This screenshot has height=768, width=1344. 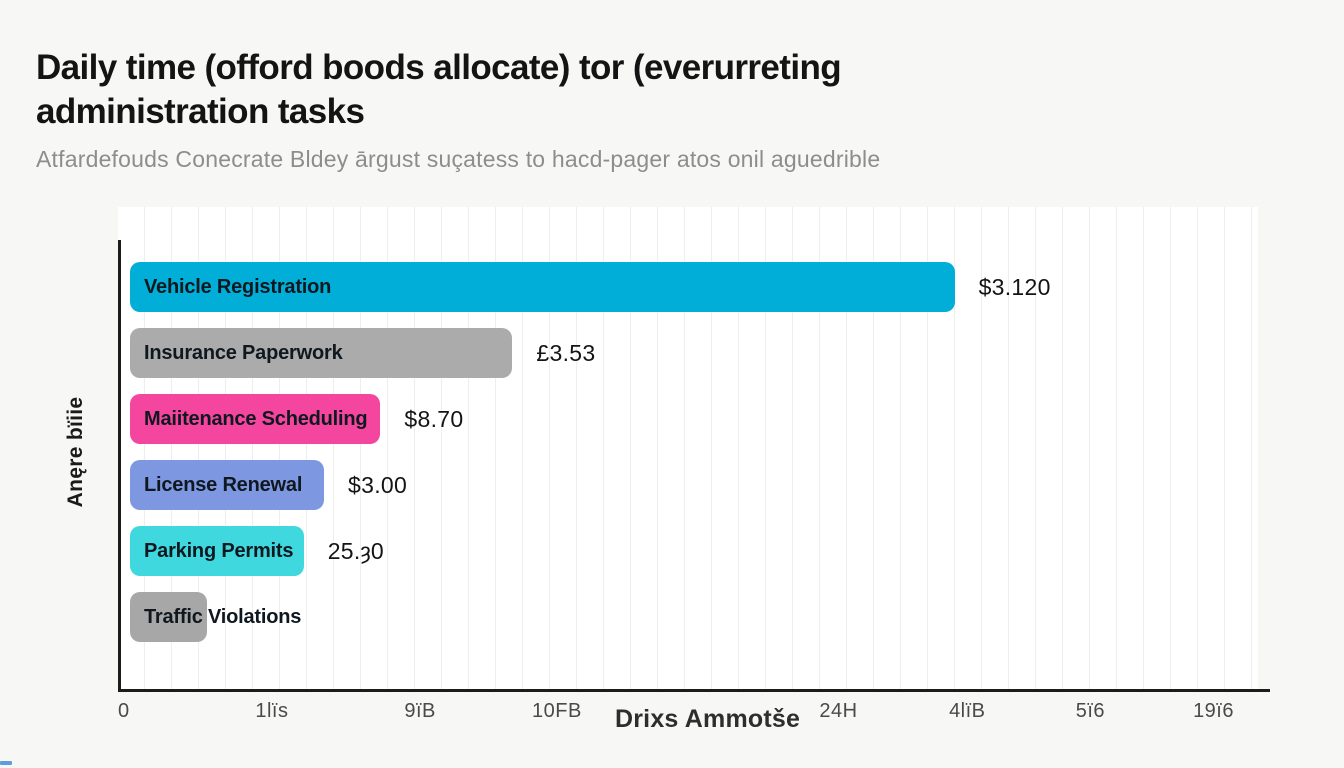 I want to click on bar-row: Parking Permits 25.ȝ0, so click(x=257, y=551).